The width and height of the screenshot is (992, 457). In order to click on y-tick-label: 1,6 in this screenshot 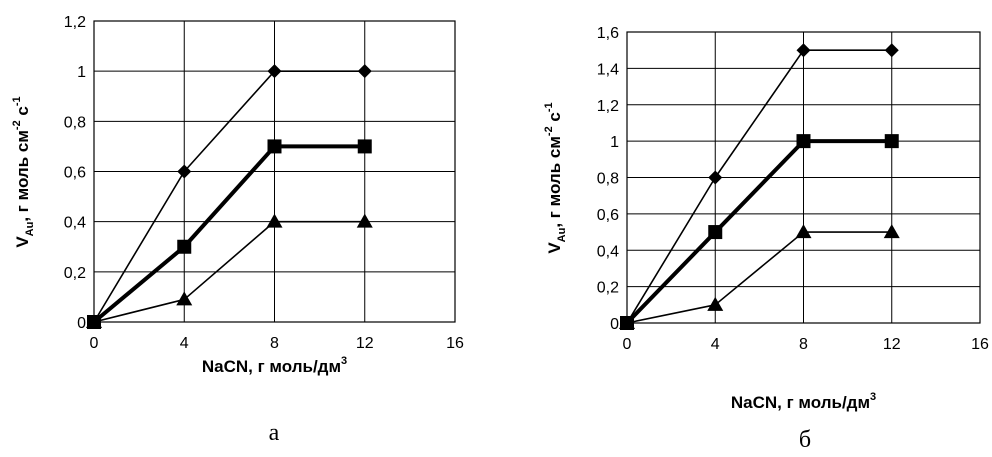, I will do `click(608, 33)`.